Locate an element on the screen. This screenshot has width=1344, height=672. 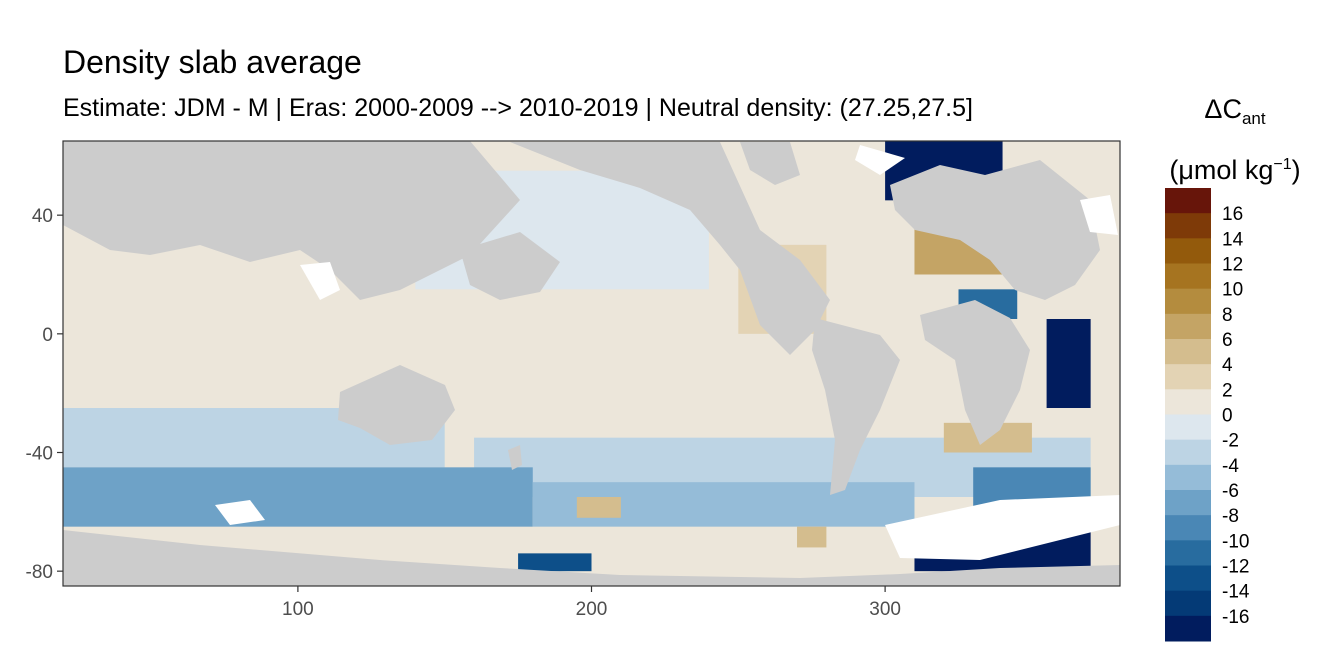
colorbar-label: 16 is located at coordinates (1232, 214).